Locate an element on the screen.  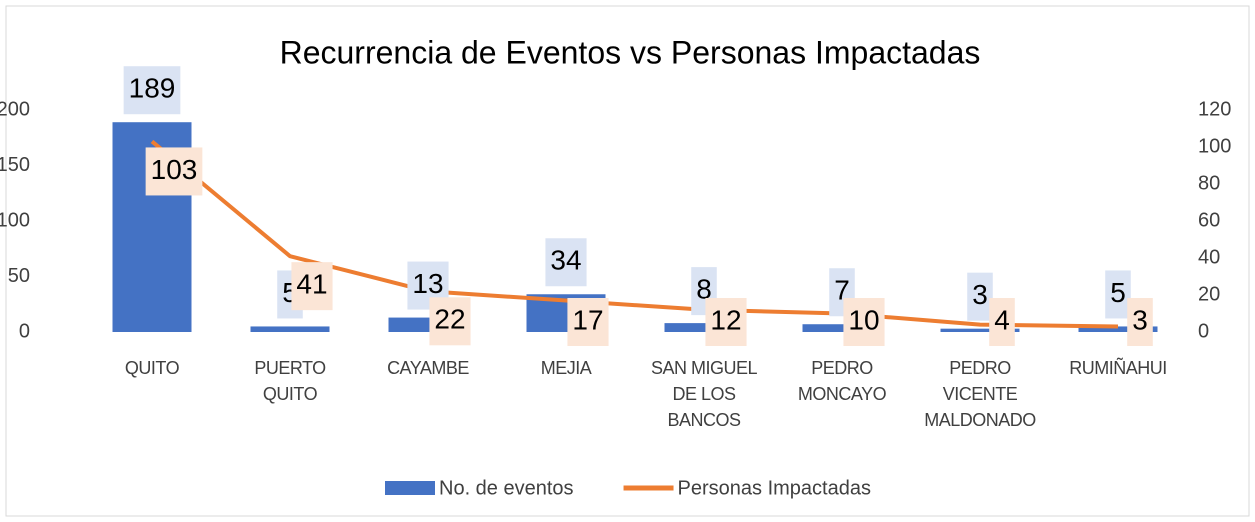
y-tick-label: 50 is located at coordinates (19, 276).